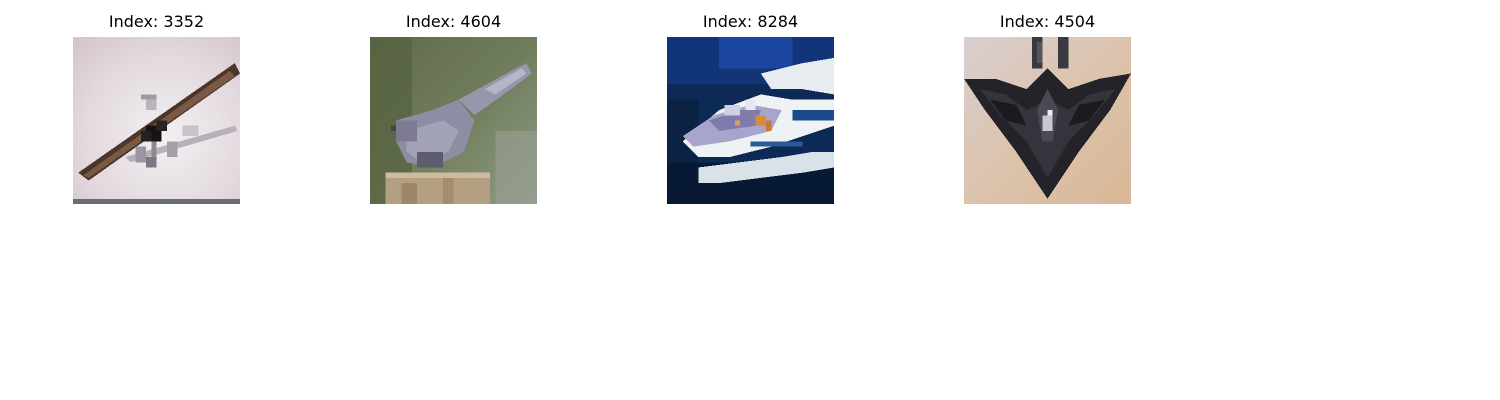  I want to click on image-panel-1: Index: 3352, so click(156, 107).